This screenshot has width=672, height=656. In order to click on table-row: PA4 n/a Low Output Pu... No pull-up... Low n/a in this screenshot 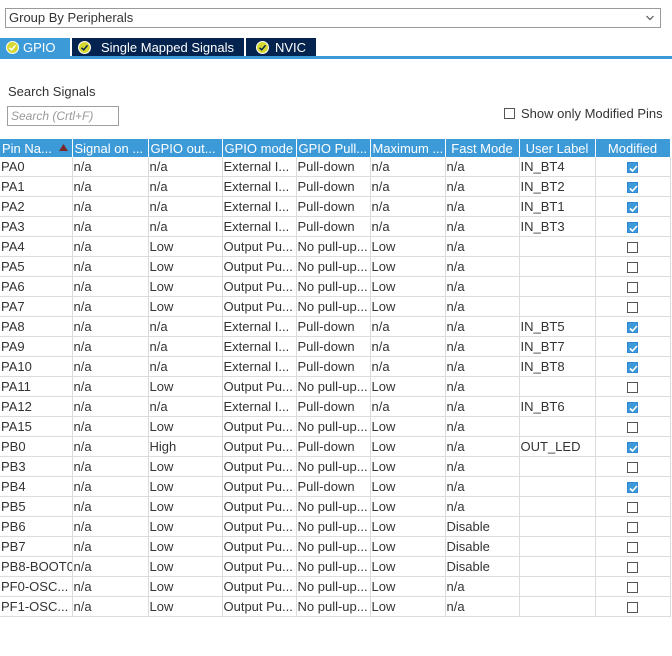, I will do `click(335, 246)`.